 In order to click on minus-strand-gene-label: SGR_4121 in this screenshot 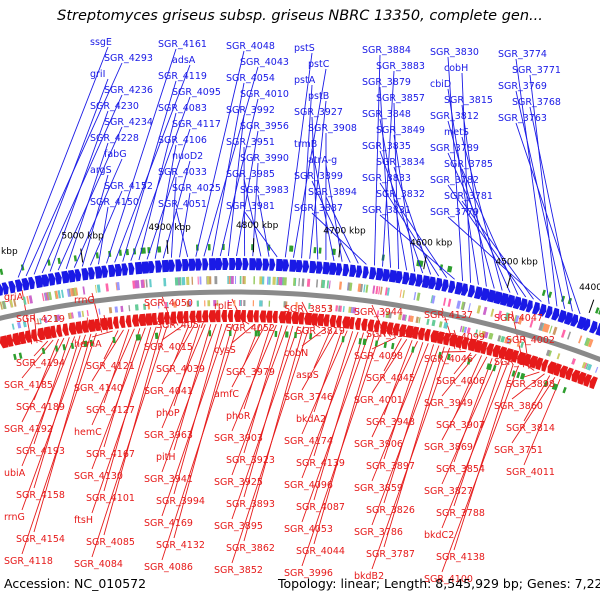, I will do `click(110, 366)`.